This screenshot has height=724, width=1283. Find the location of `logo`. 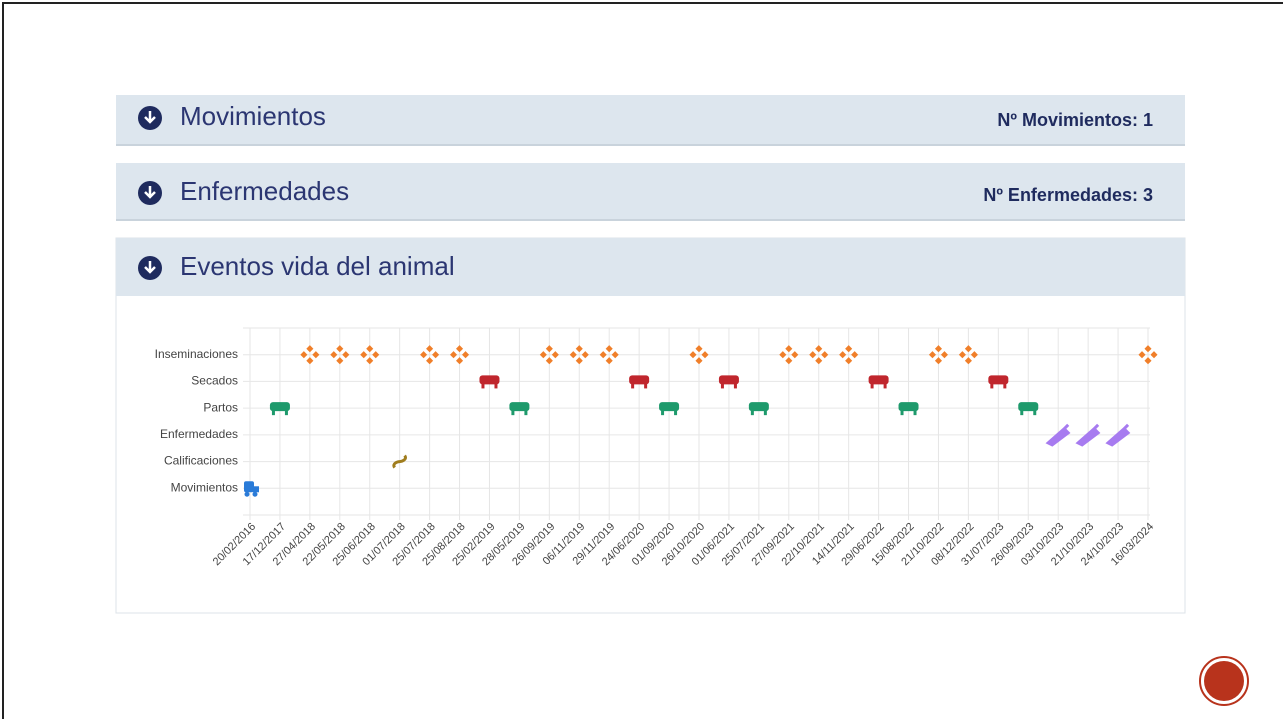

logo is located at coordinates (1224, 681).